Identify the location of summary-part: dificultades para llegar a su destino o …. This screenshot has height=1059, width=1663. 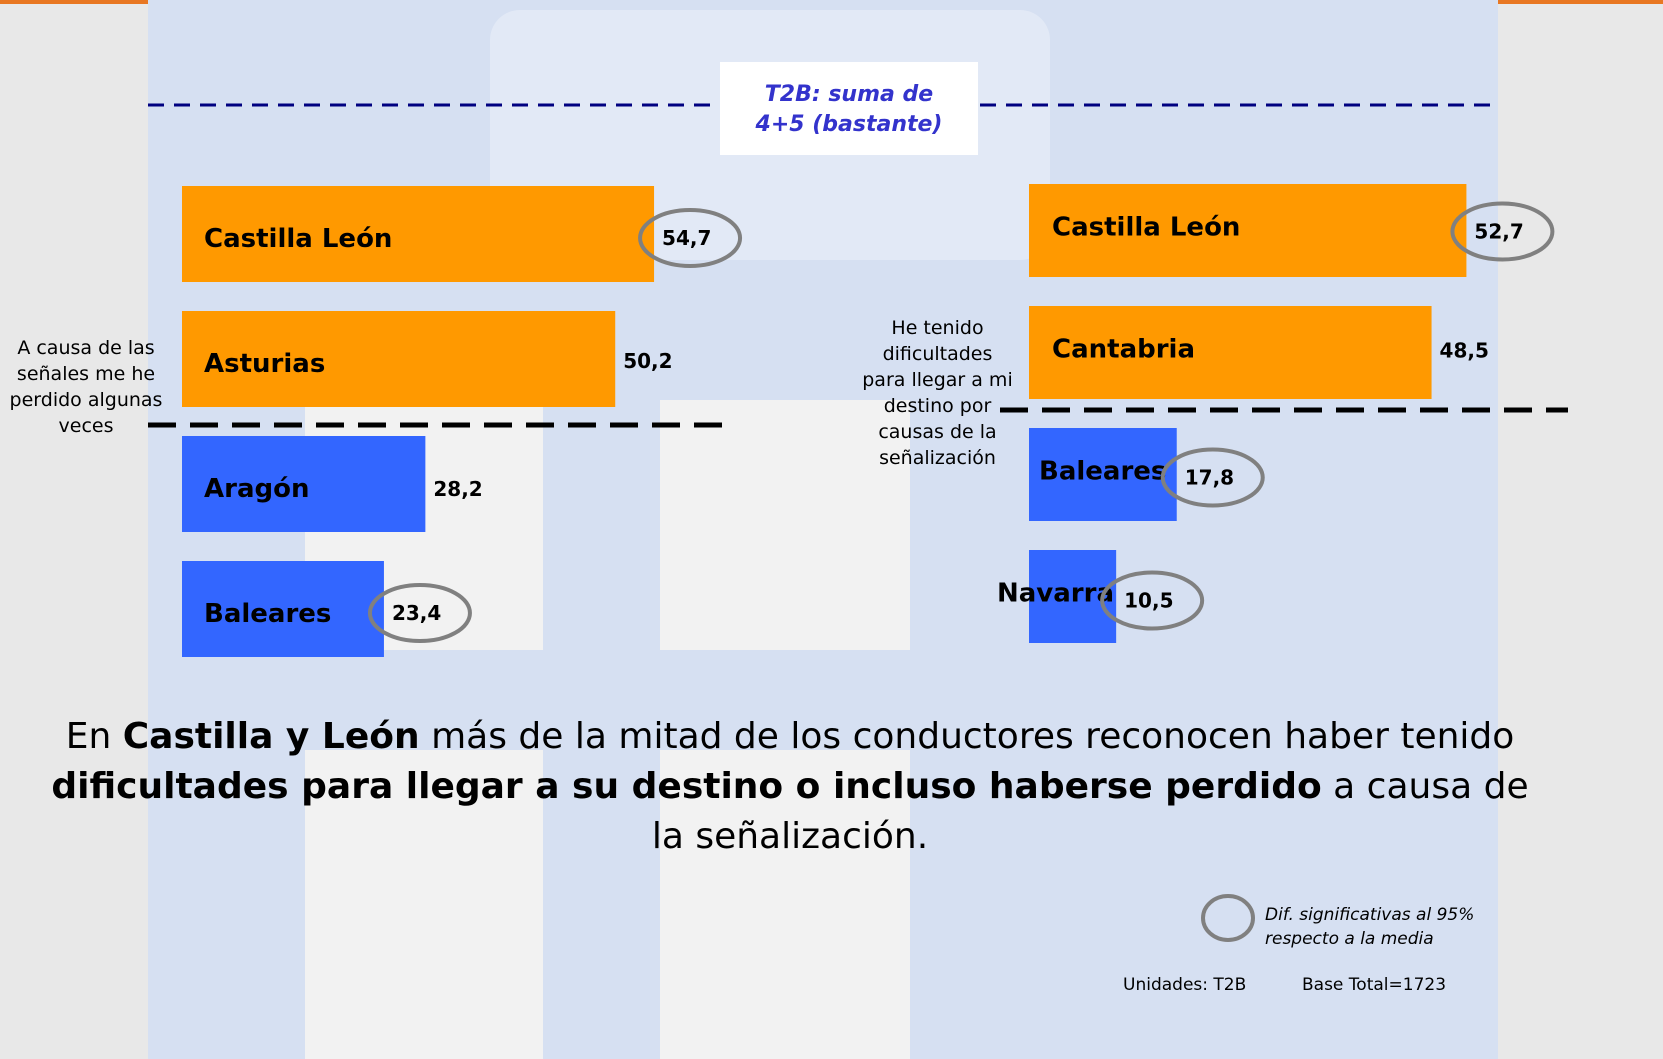
(686, 786).